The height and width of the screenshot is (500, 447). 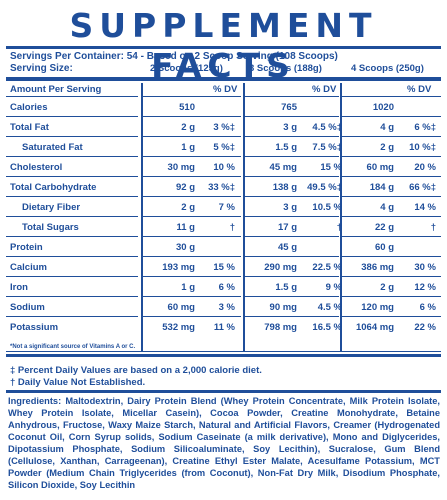 I want to click on nutrient-amount: 90 mg, so click(x=283, y=307).